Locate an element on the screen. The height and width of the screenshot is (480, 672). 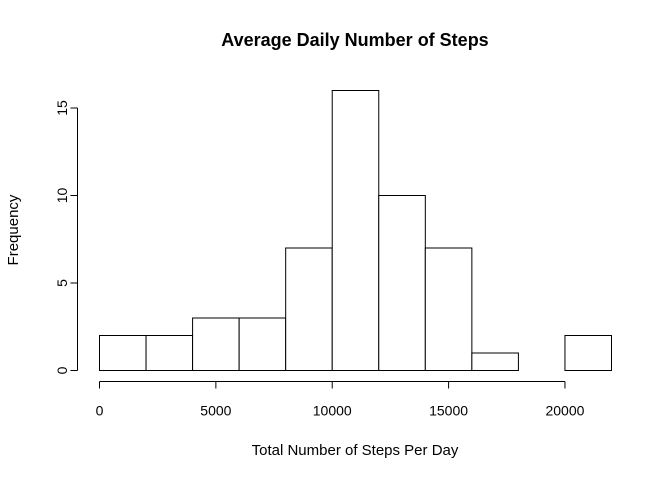
x-tick-label-0: 0 is located at coordinates (100, 411).